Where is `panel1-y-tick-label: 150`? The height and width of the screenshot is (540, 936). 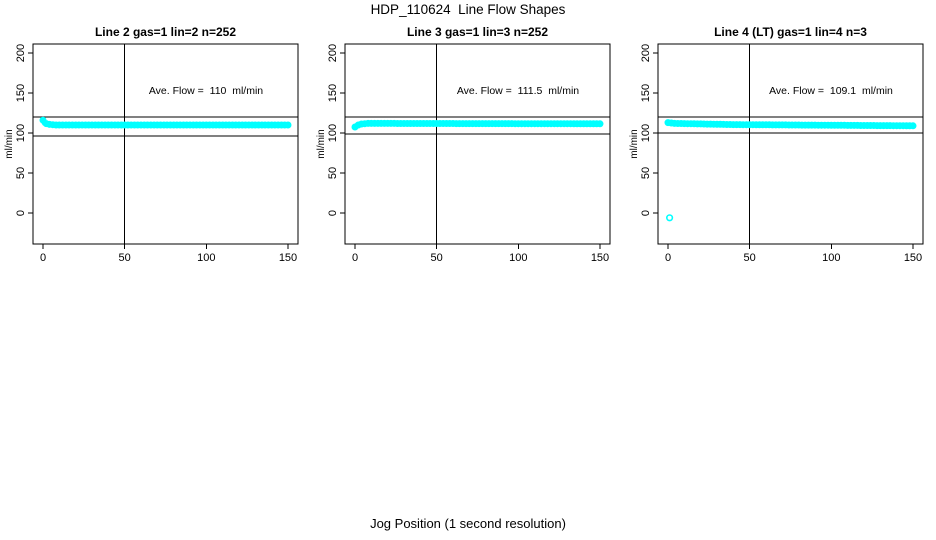
panel1-y-tick-label: 150 is located at coordinates (21, 93).